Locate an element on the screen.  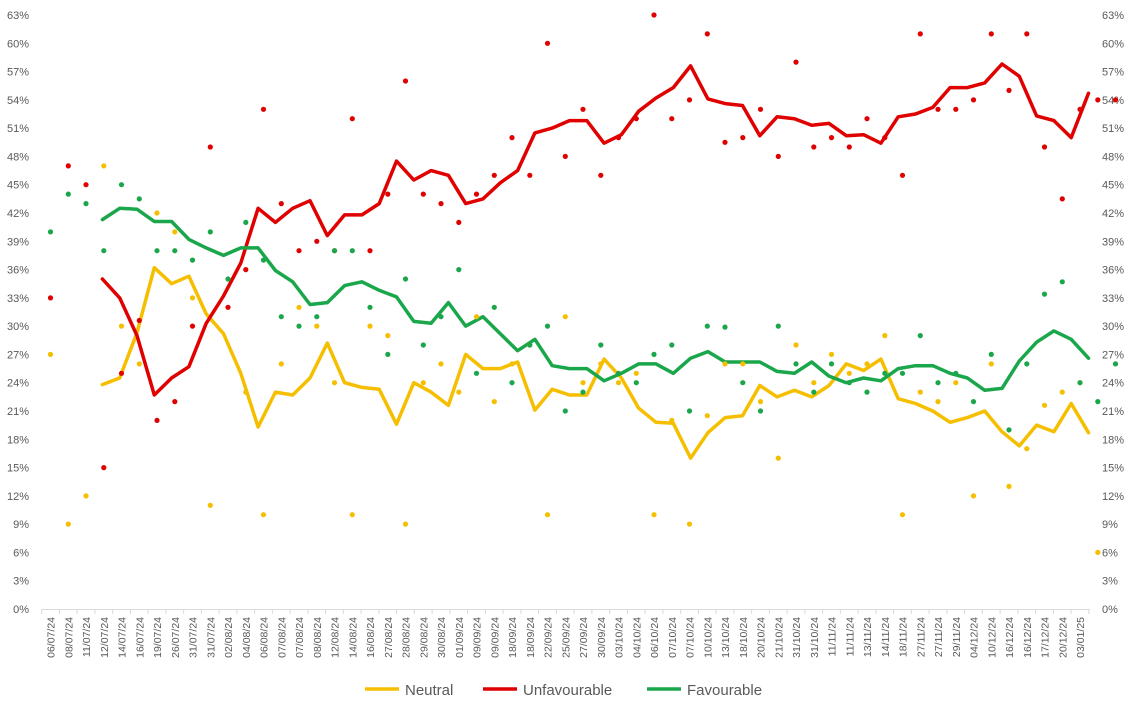
x-tick-label: 13/11/24 is located at coordinates (868, 637).